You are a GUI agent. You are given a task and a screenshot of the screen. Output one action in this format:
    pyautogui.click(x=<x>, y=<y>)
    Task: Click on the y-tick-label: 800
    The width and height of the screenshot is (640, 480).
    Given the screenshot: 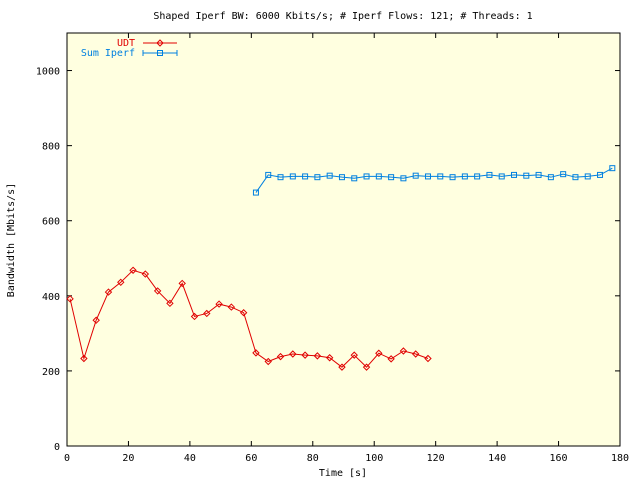 What is the action you would take?
    pyautogui.click(x=51, y=147)
    